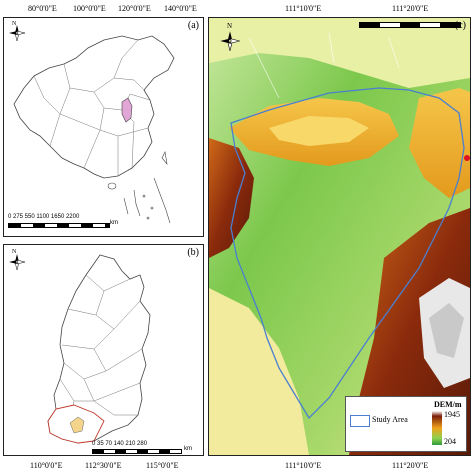 This screenshot has height=474, width=474. I want to click on top-lon-label-80: 80°0'0"E, so click(42, 8).